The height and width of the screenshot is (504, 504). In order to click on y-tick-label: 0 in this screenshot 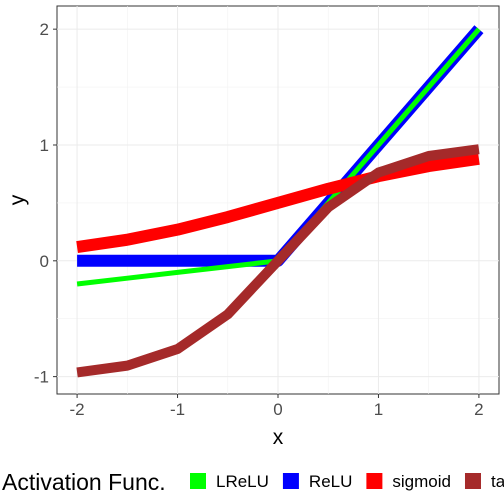, I will do `click(44, 261)`.